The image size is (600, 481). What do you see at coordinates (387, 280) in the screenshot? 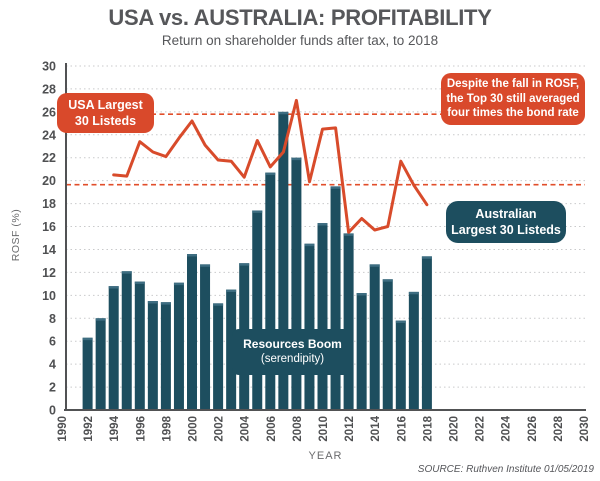
I see `bar-cap-2015` at bounding box center [387, 280].